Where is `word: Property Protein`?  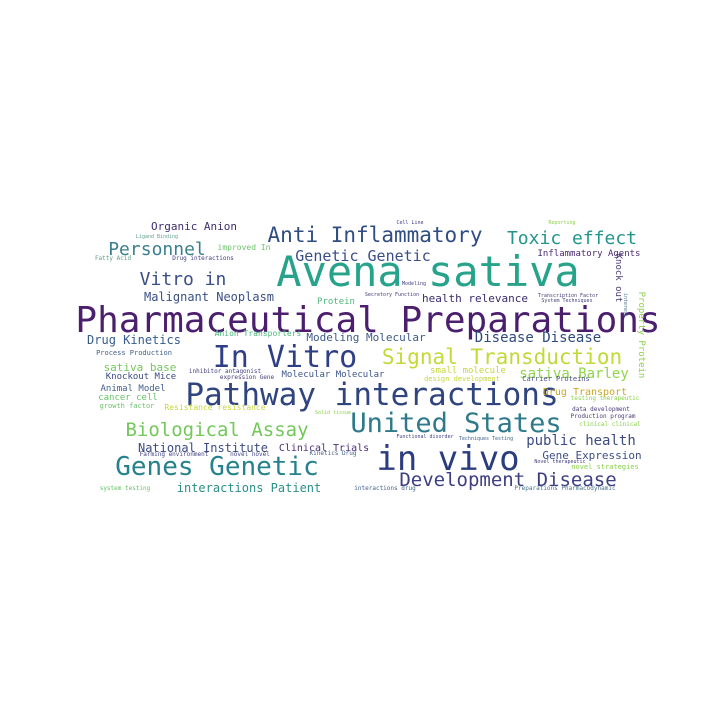
word: Property Protein is located at coordinates (641, 335).